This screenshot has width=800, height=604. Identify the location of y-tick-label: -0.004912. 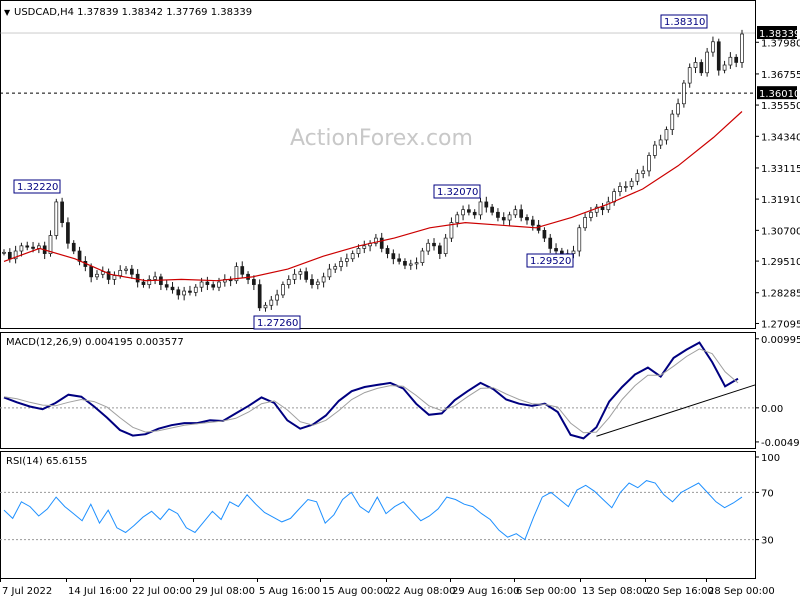
(780, 443).